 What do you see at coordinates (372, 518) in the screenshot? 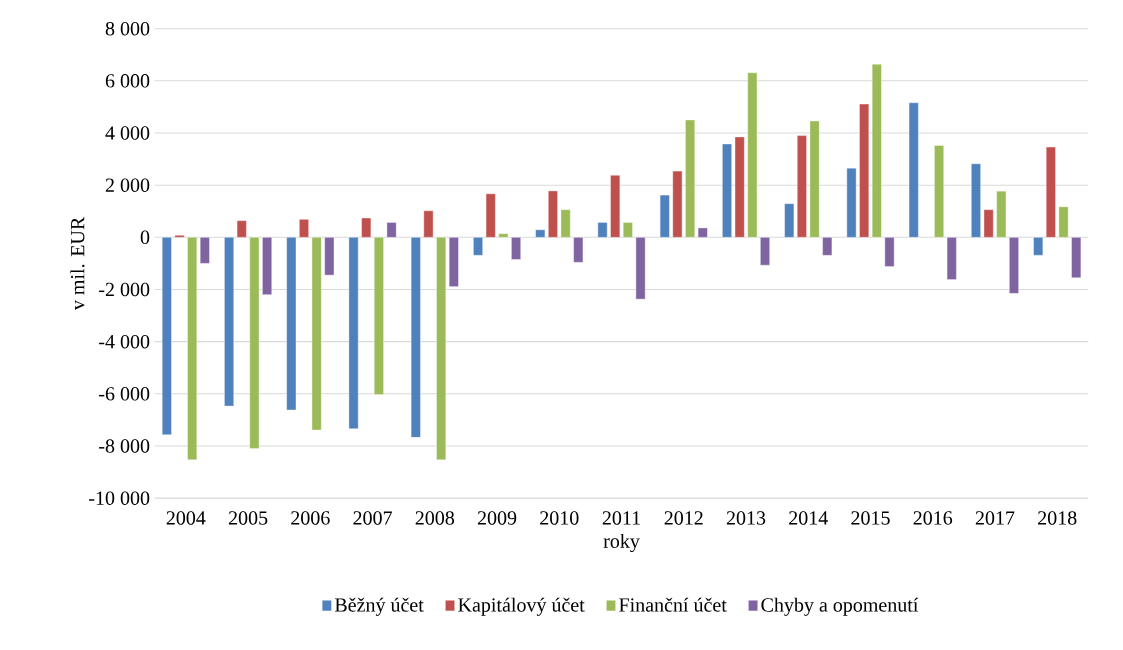
I see `x-tick-label: 2007` at bounding box center [372, 518].